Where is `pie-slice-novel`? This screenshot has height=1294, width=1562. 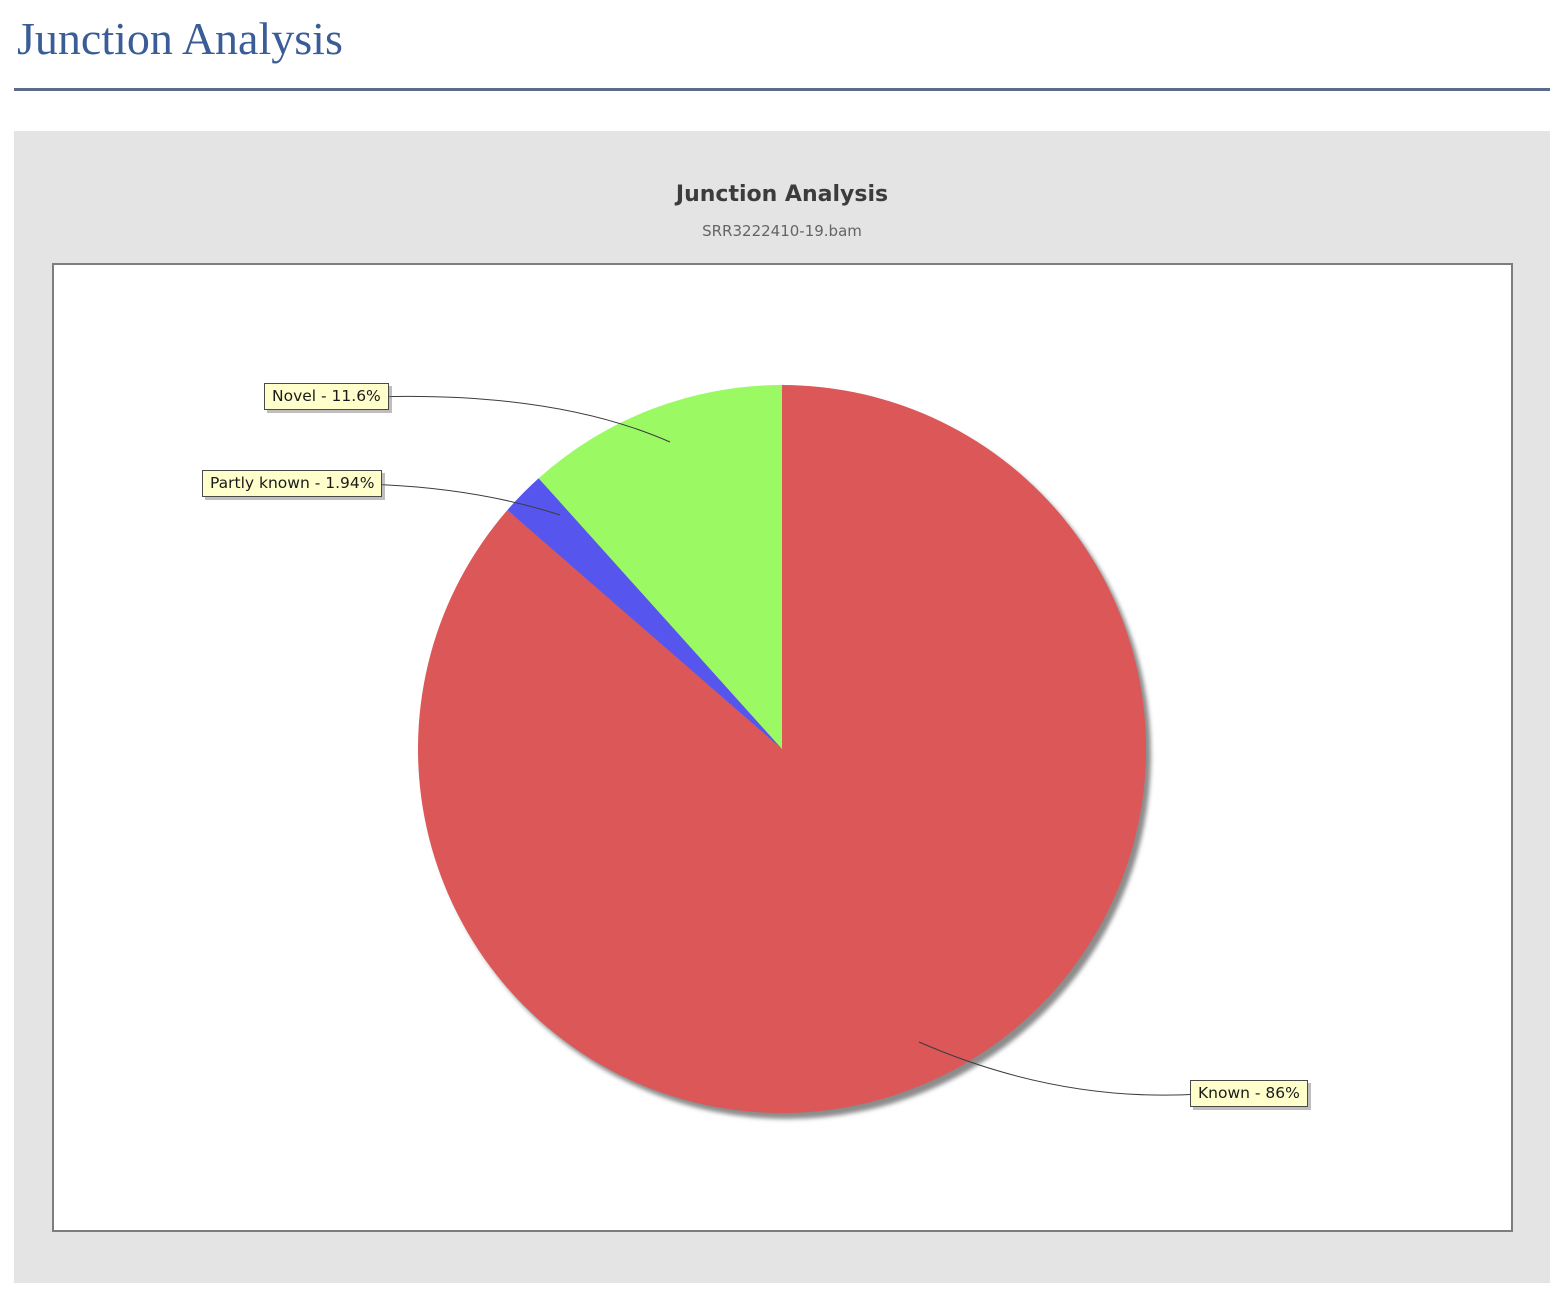 pie-slice-novel is located at coordinates (660, 567).